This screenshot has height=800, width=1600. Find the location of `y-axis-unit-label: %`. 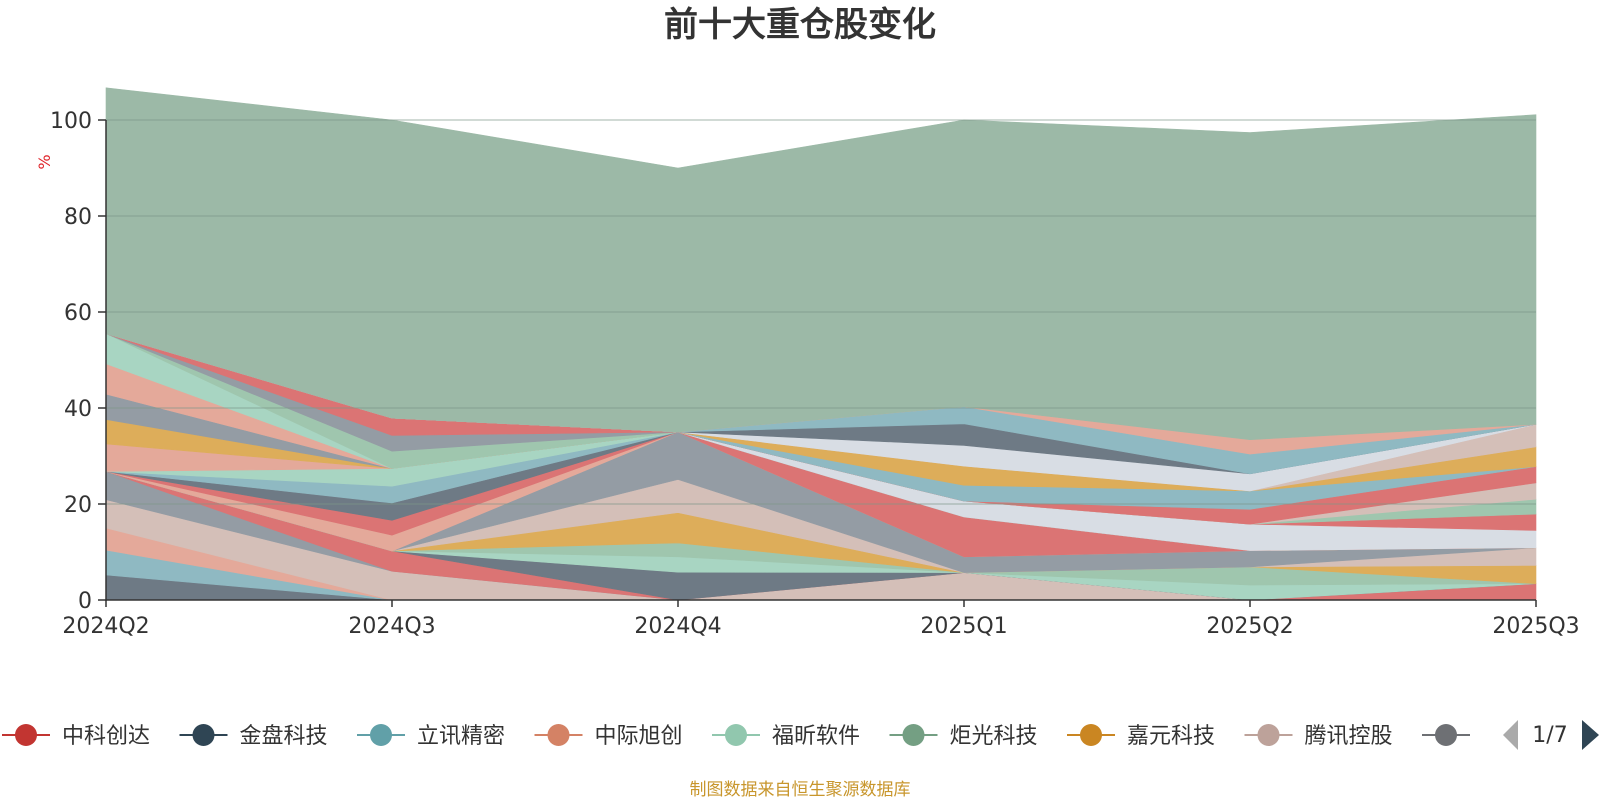

y-axis-unit-label: % is located at coordinates (44, 161).